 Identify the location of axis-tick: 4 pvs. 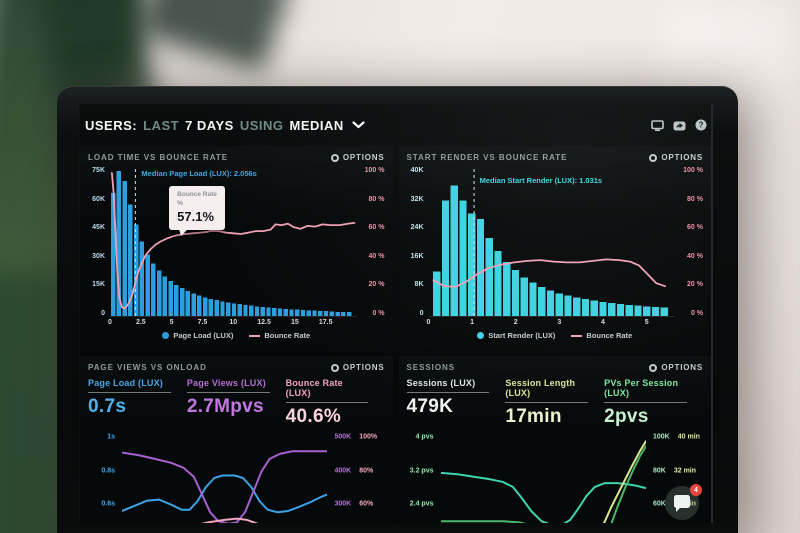
(424, 437).